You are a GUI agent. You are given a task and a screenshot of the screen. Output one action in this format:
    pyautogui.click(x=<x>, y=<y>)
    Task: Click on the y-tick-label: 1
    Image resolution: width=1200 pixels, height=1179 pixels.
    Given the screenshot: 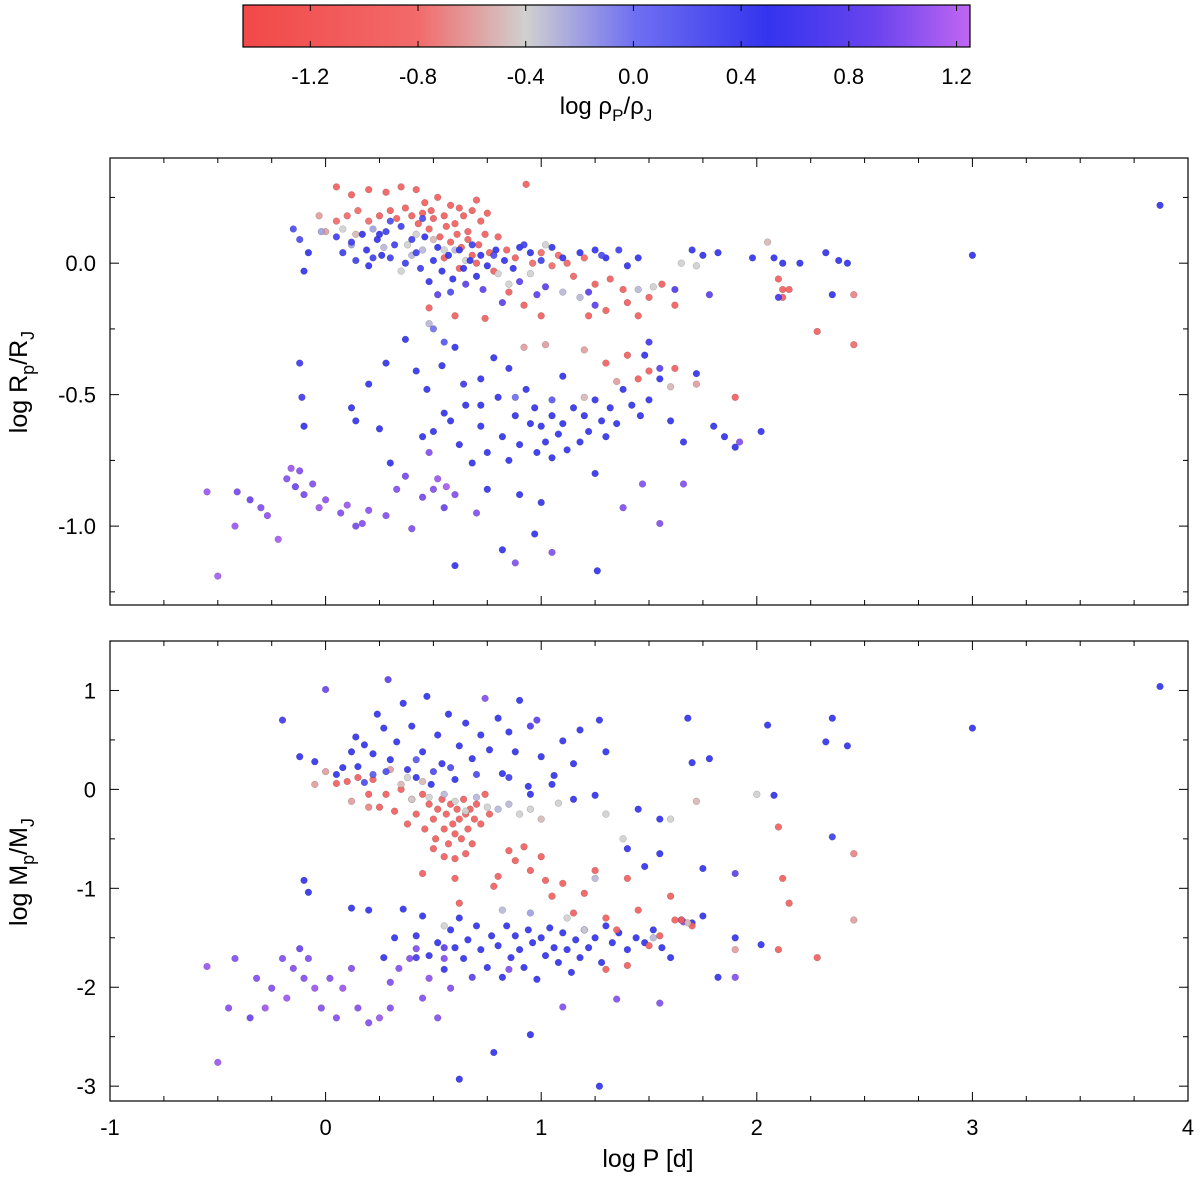 What is the action you would take?
    pyautogui.click(x=90, y=690)
    